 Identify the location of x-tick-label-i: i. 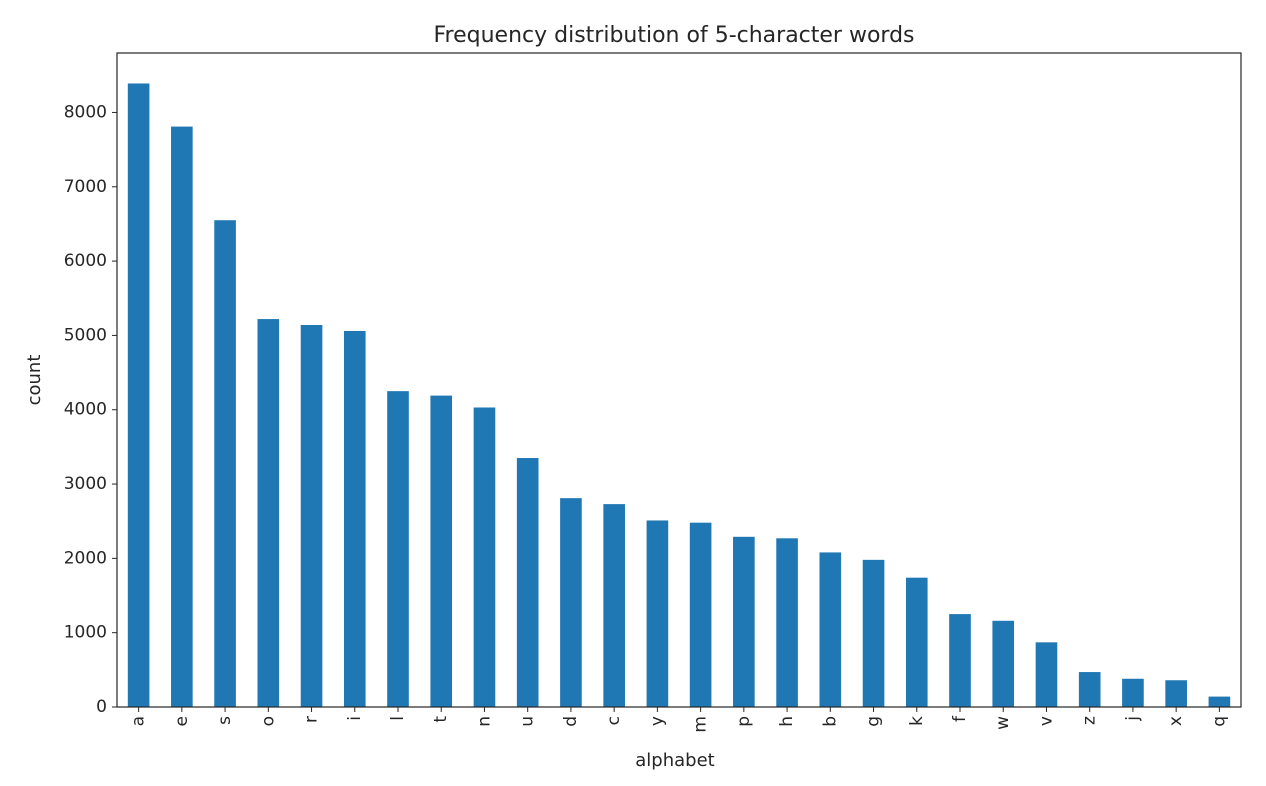
(355, 718).